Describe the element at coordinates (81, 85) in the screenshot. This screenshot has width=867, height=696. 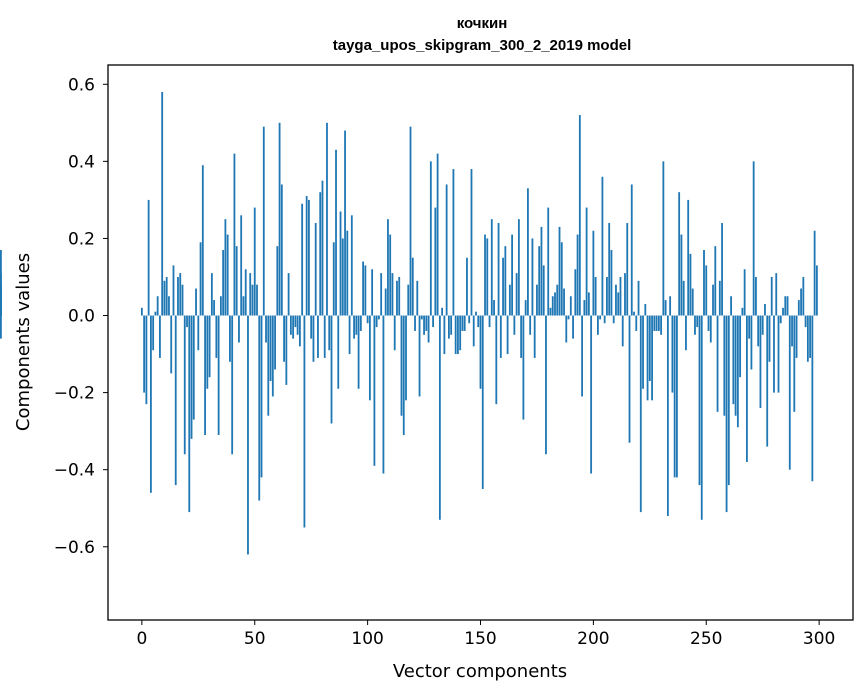
I see `y-tick-label: 0.6` at that location.